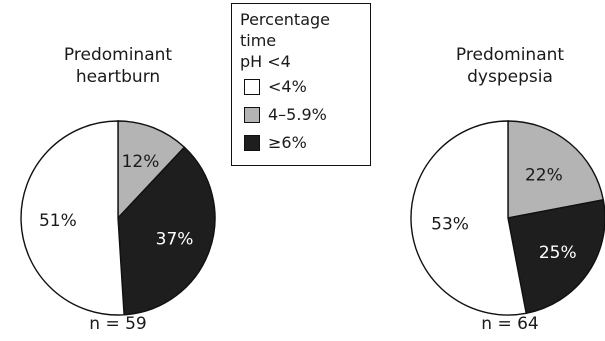 The height and width of the screenshot is (341, 605). What do you see at coordinates (450, 224) in the screenshot?
I see `pie-label-dyspepsia-2: 53%` at bounding box center [450, 224].